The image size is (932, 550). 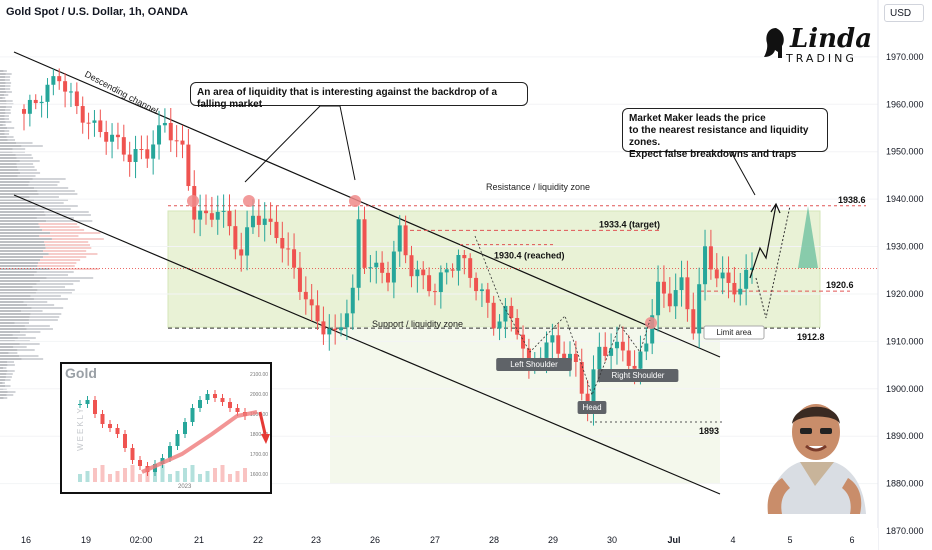 I want to click on x-tick-label: 30, so click(x=612, y=540).